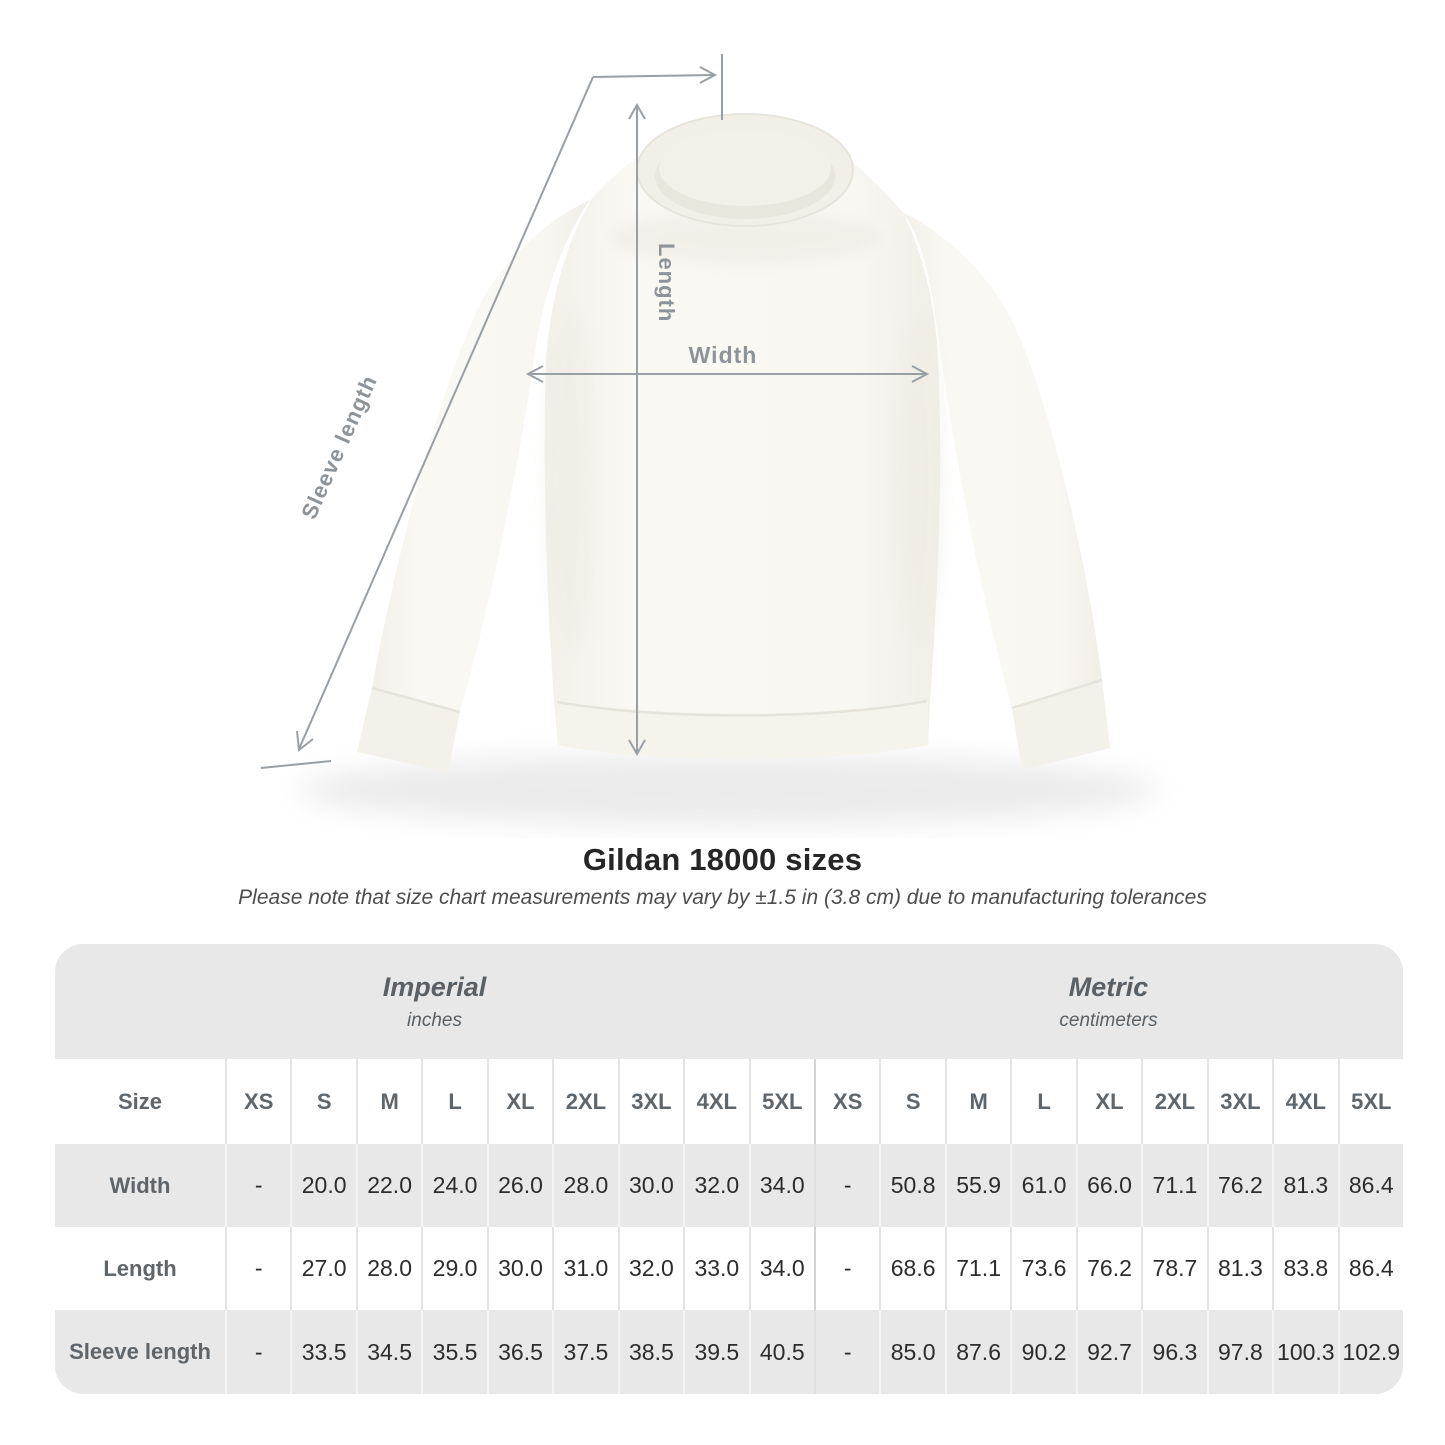  Describe the element at coordinates (781, 1352) in the screenshot. I see `value-cell: 40.5` at that location.